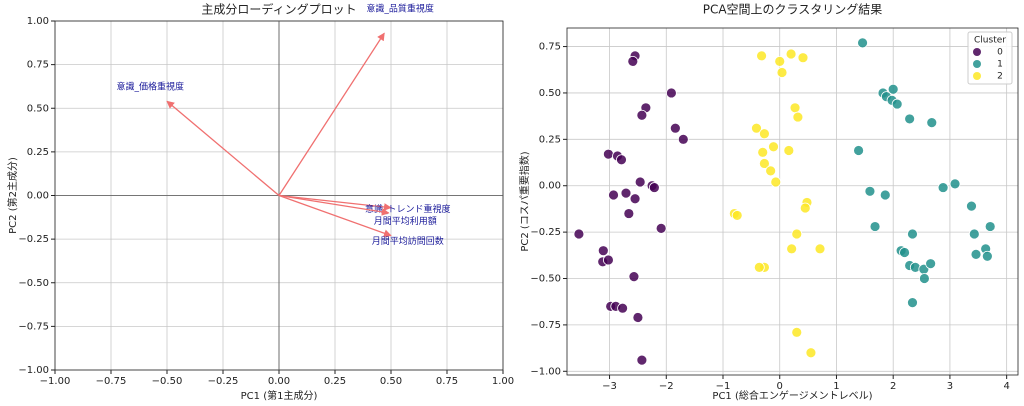  What do you see at coordinates (33, 370) in the screenshot?
I see `y-tick-label: −1.00` at bounding box center [33, 370].